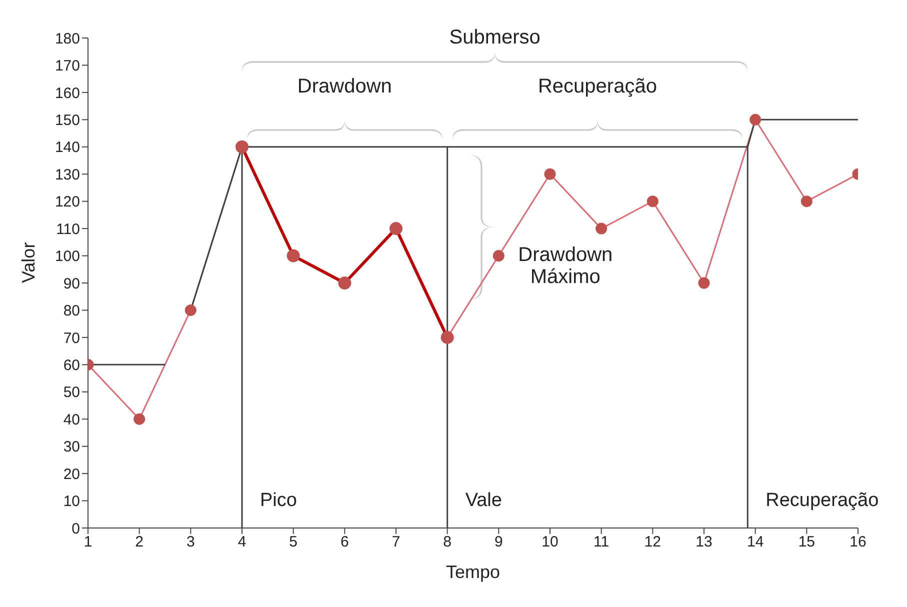 The height and width of the screenshot is (607, 907). Describe the element at coordinates (447, 542) in the screenshot. I see `x-tick-label: 8` at that location.